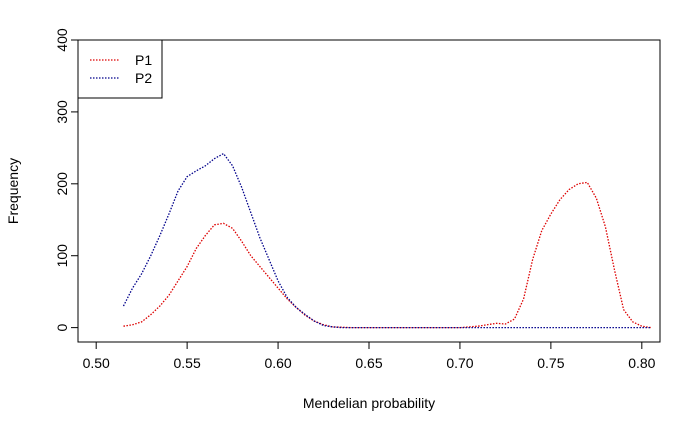 The height and width of the screenshot is (432, 700). Describe the element at coordinates (143, 78) in the screenshot. I see `legend-label-p2: P2` at that location.